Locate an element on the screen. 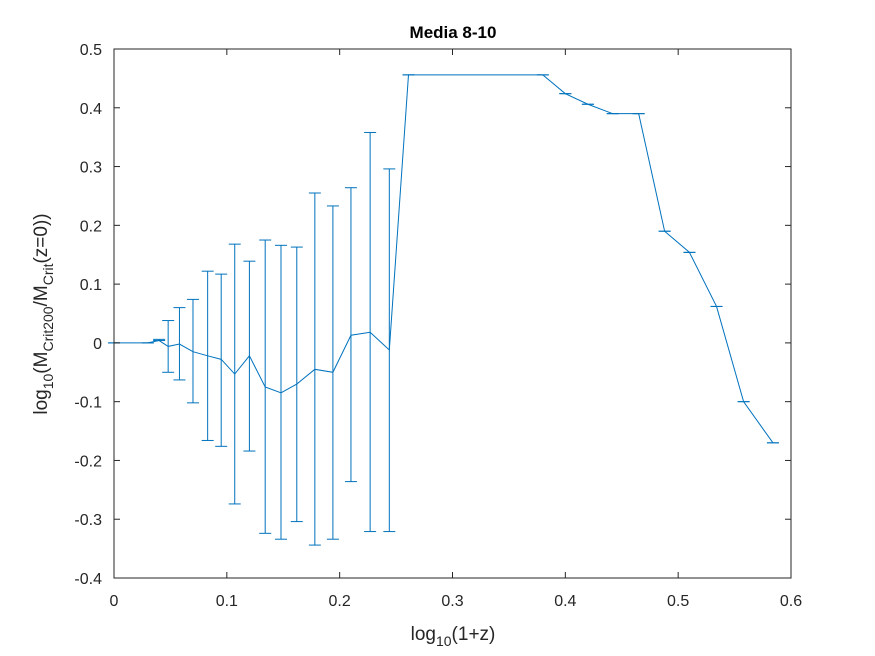 This screenshot has height=656, width=875. y-tick-label: 0.3 is located at coordinates (91, 168).